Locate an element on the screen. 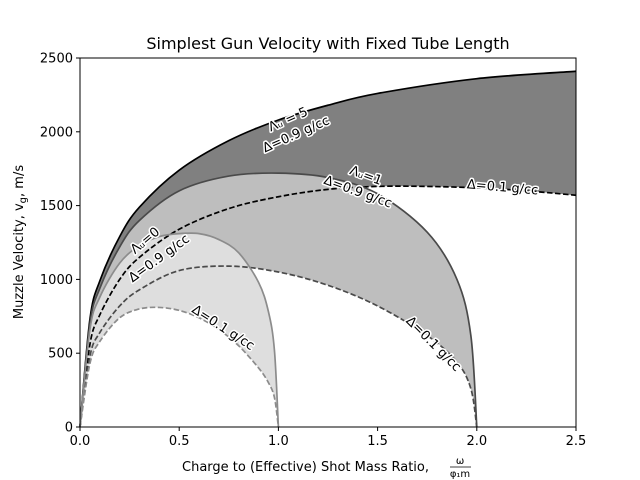 This screenshot has height=480, width=640. y-tick-label: 1000 is located at coordinates (56, 280).